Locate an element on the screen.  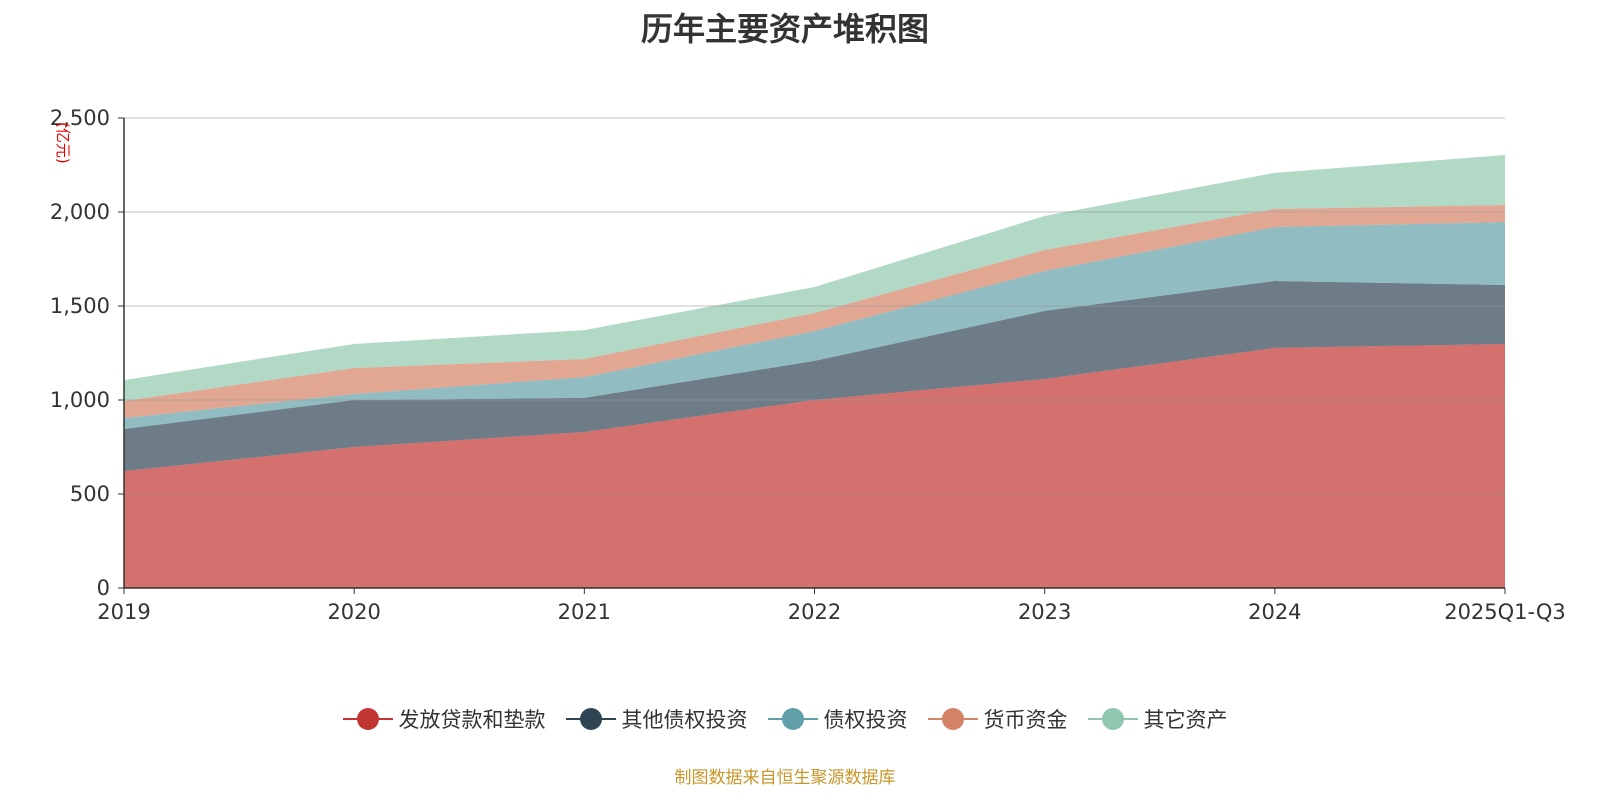
chart-title: 历年主要资产堆积图 is located at coordinates (784, 29).